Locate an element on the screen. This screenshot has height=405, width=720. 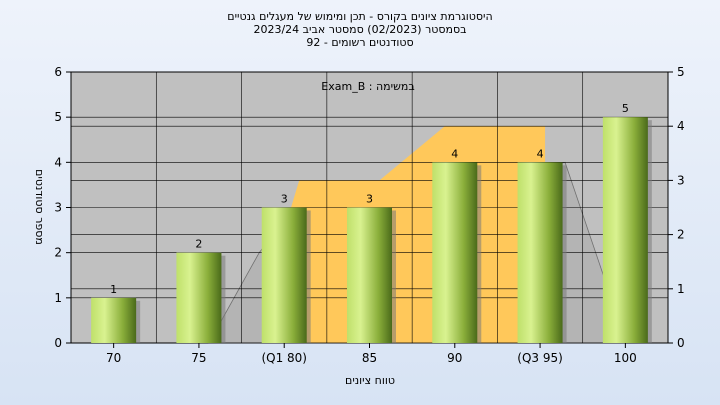
y-tick-label: 5 is located at coordinates (58, 117).